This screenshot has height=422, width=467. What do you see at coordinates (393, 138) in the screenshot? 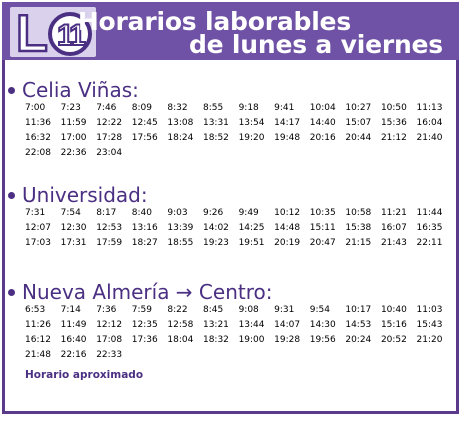
I see `departure-time: 21:12` at bounding box center [393, 138].